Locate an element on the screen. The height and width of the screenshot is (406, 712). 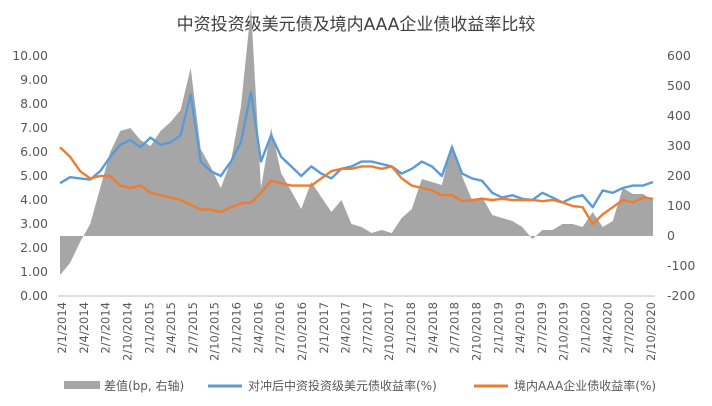
left-tick-label: 3.00 is located at coordinates (34, 223).